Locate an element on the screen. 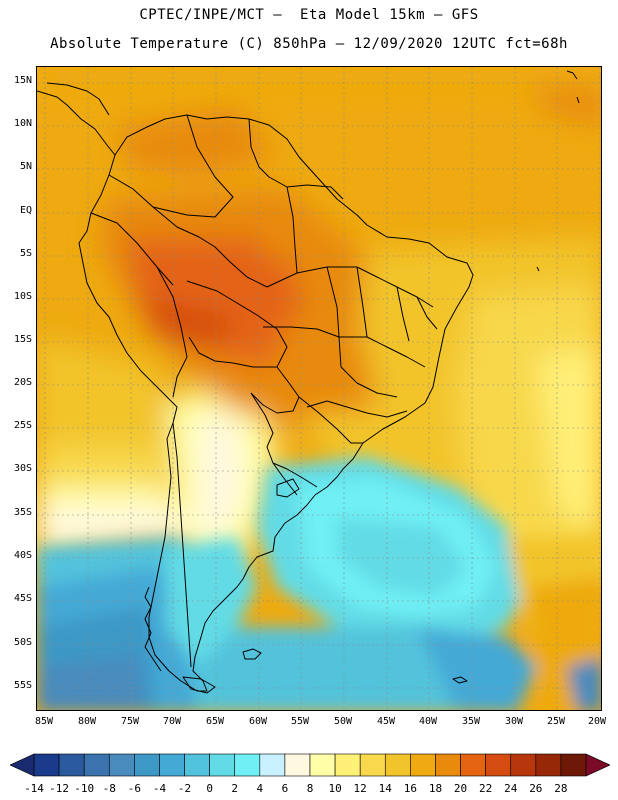 The width and height of the screenshot is (618, 800). border-venezuela is located at coordinates (210, 166).